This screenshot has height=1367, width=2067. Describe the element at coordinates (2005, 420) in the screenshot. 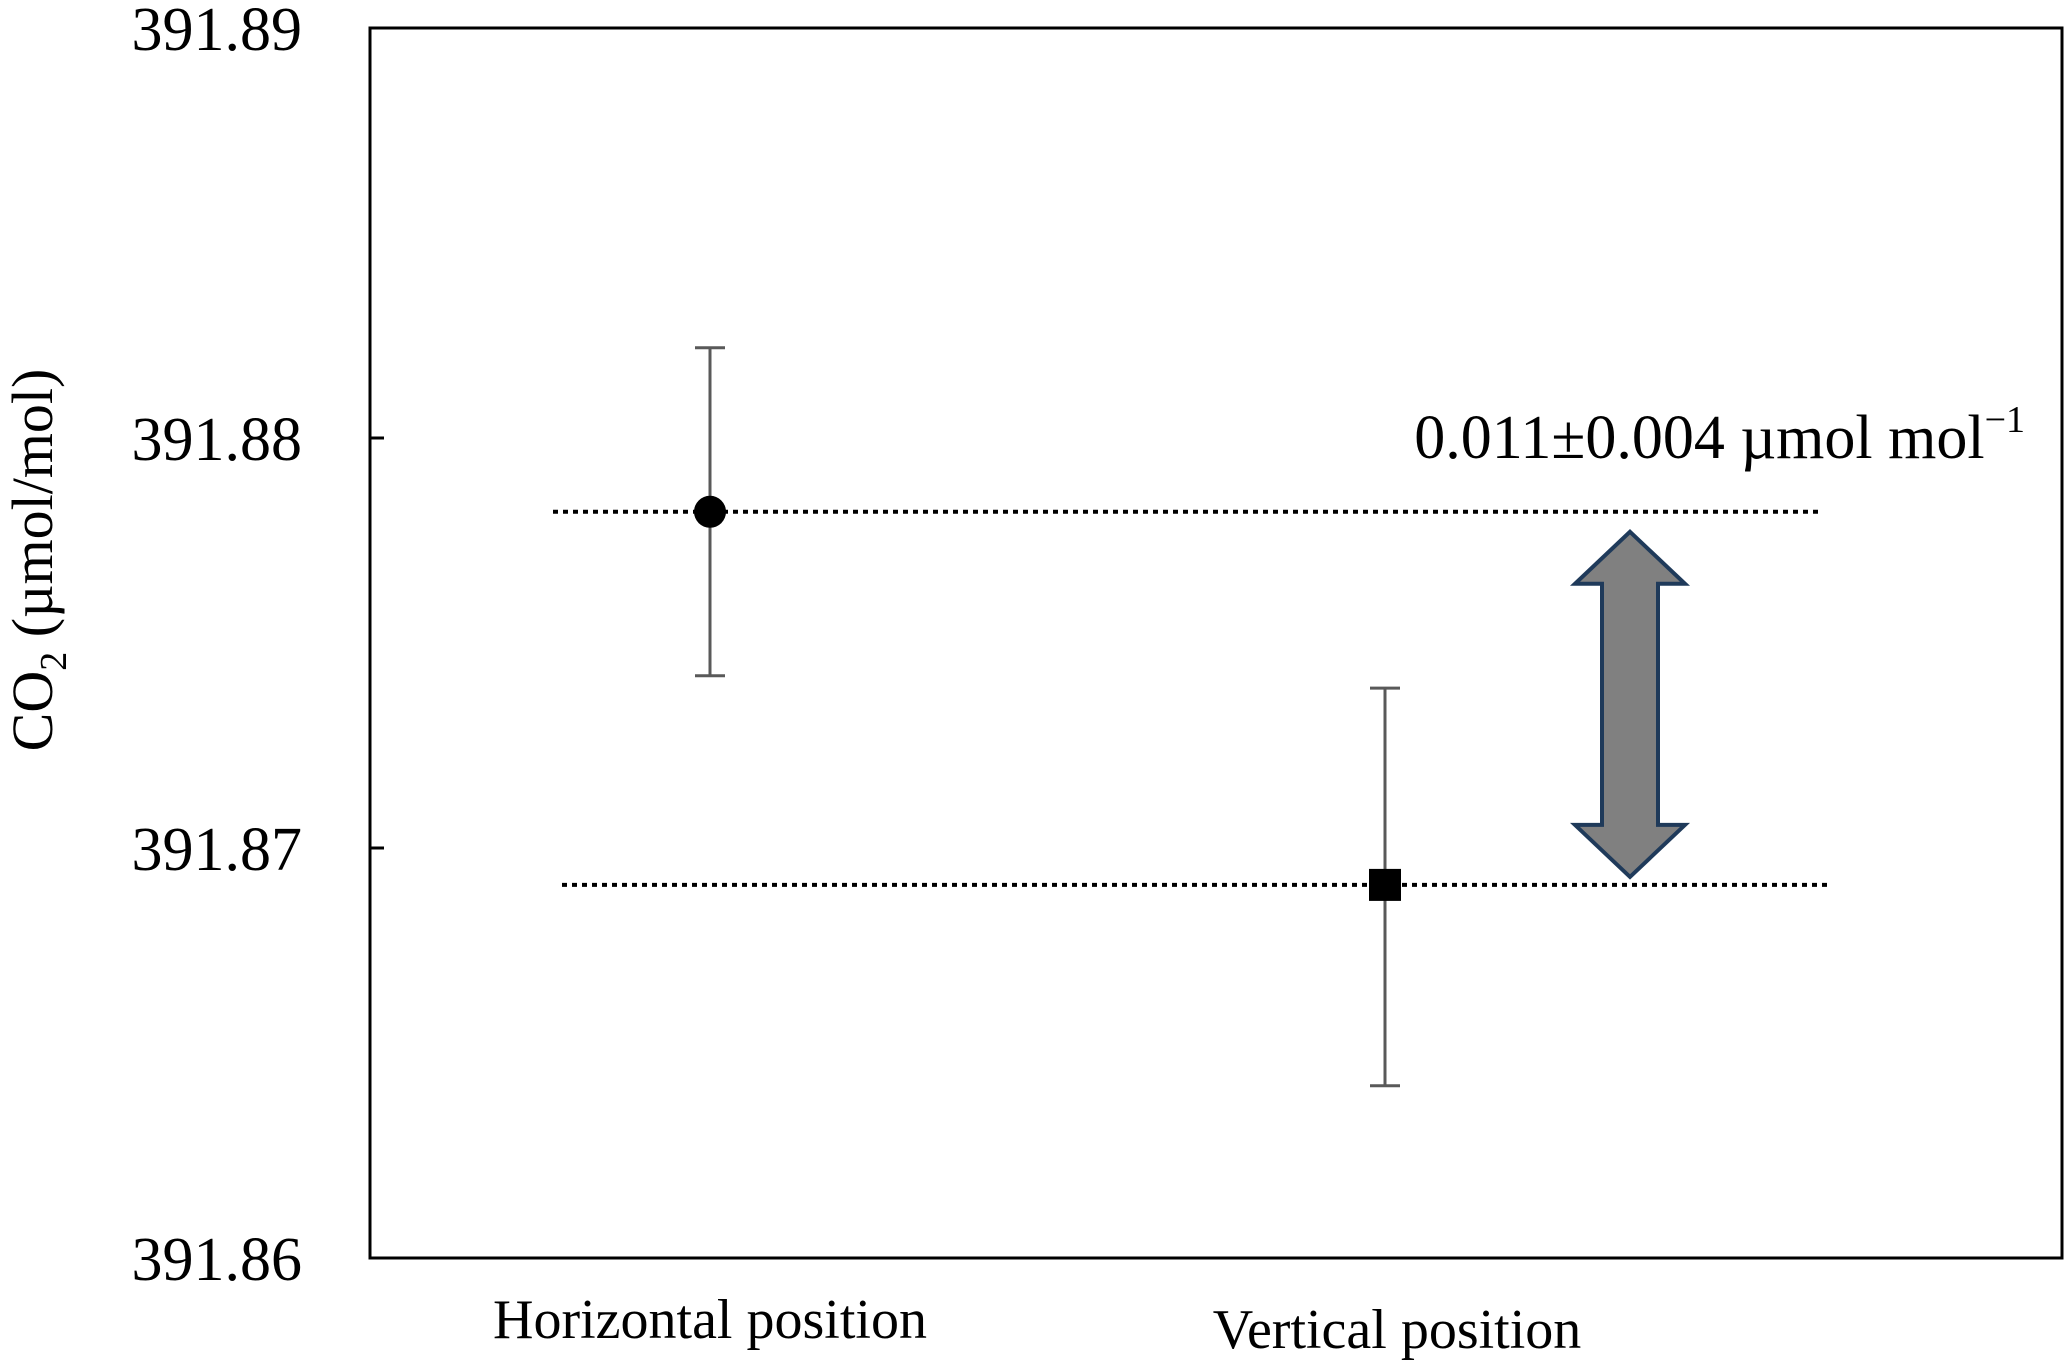

I see `annotation-superscript: −1` at that location.